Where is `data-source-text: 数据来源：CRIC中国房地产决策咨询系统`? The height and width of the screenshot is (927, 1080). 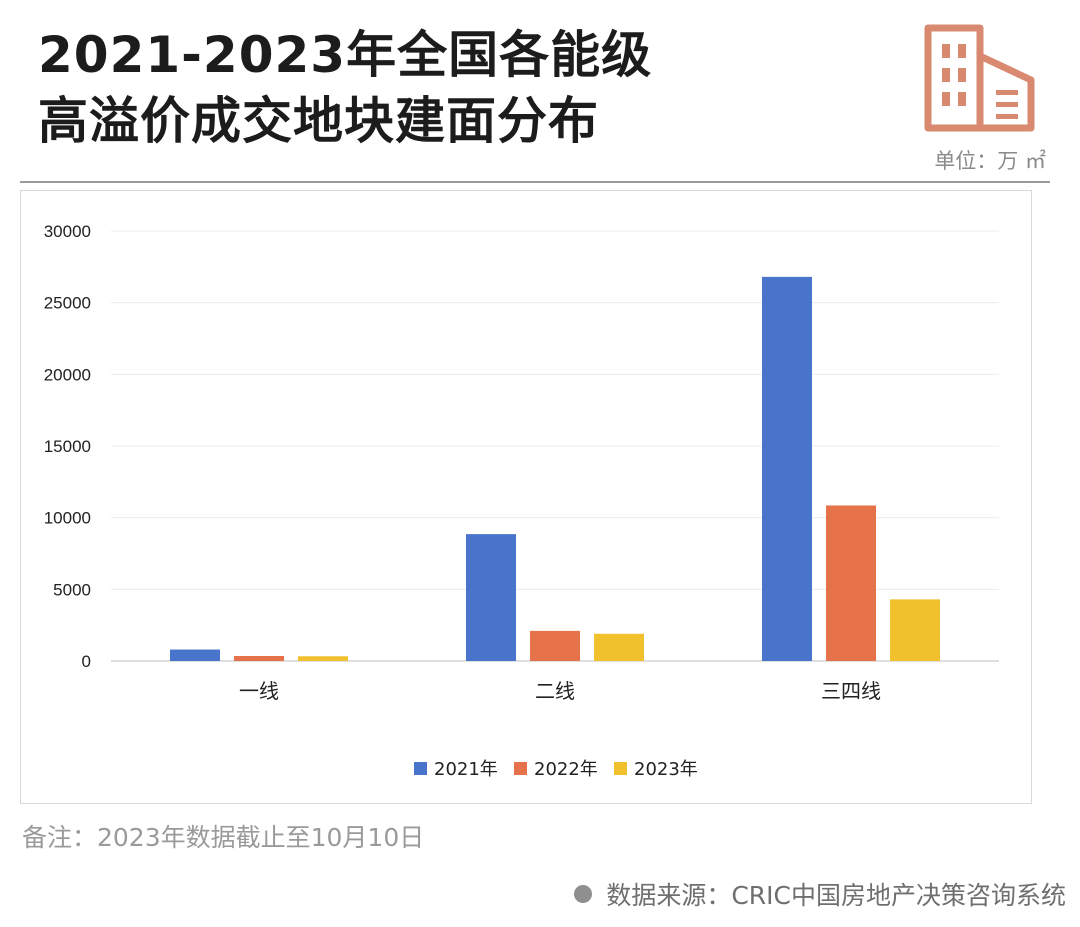 data-source-text: 数据来源：CRIC中国房地产决策咨询系统 is located at coordinates (836, 895).